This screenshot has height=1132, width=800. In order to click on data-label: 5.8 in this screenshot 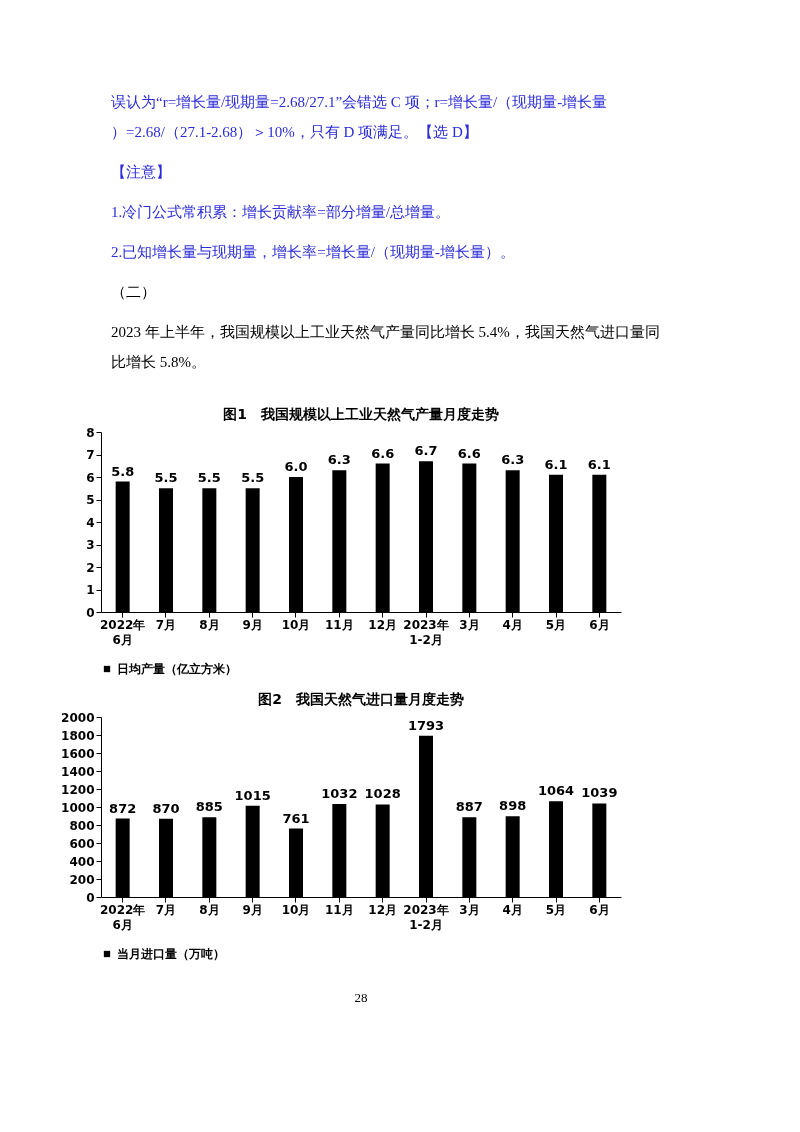, I will do `click(123, 471)`.